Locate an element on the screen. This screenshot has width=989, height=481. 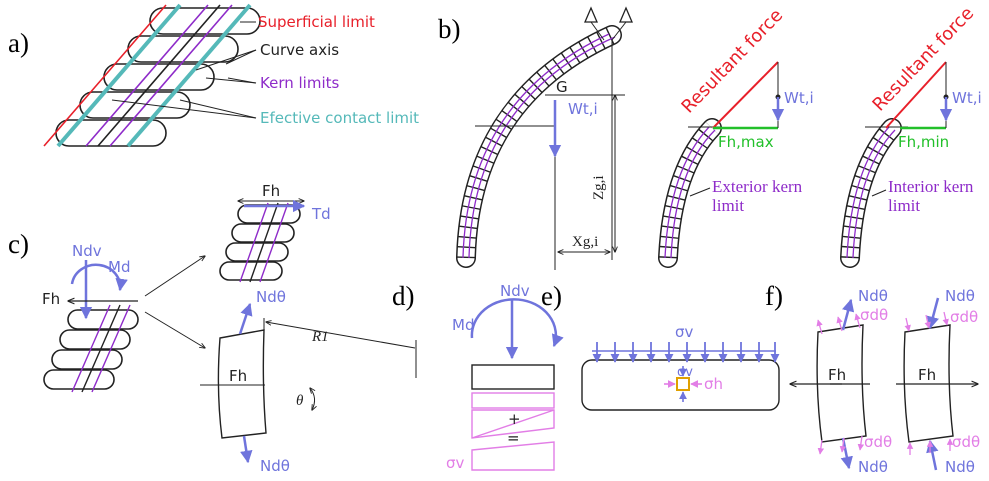
sigma-v-small-label: σv is located at coordinates (685, 372).